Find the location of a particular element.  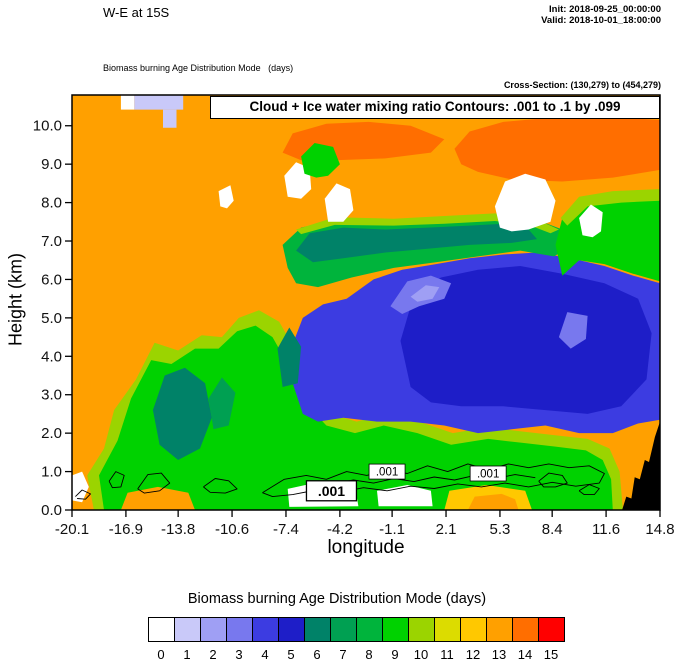

x-tick-label: -4.2 is located at coordinates (340, 529).